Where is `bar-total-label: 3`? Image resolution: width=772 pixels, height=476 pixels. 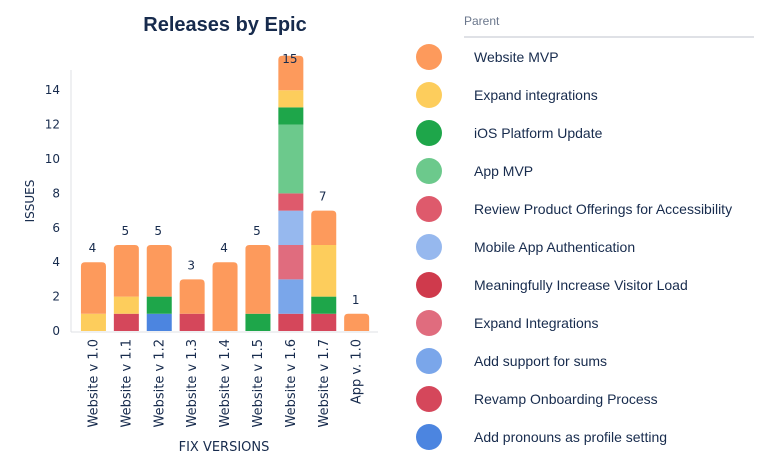 bar-total-label: 3 is located at coordinates (191, 265).